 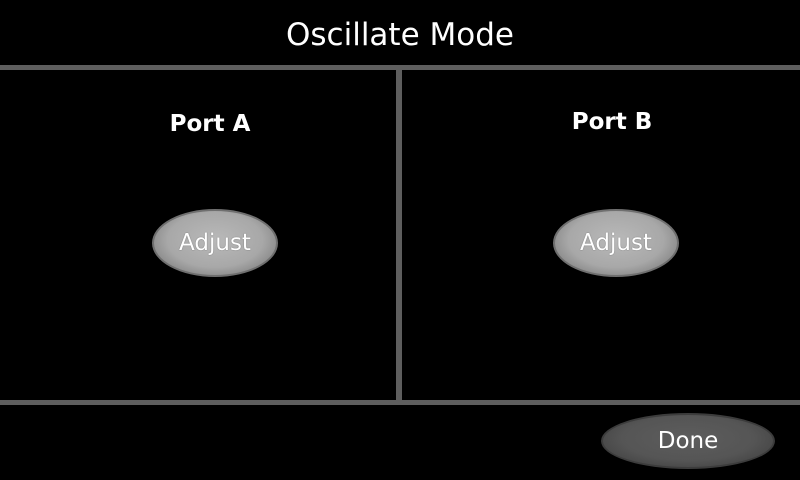 I want to click on page-title: Oscillate Mode, so click(x=400, y=35).